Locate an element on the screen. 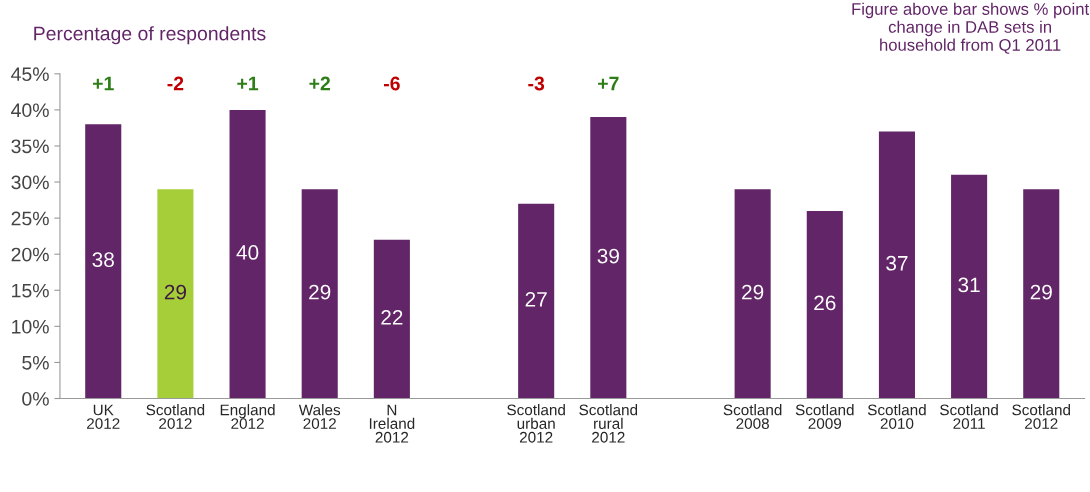 This screenshot has height=492, width=1090. x-tick-label: Scotland 2009 is located at coordinates (824, 416).